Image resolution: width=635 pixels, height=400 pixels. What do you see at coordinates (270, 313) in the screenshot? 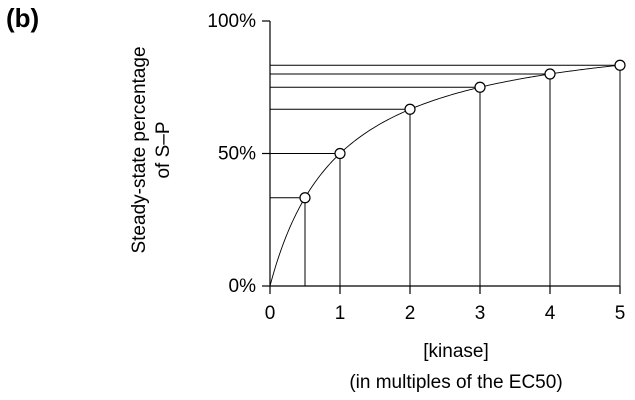
I see `x-tick-label: 0` at bounding box center [270, 313].